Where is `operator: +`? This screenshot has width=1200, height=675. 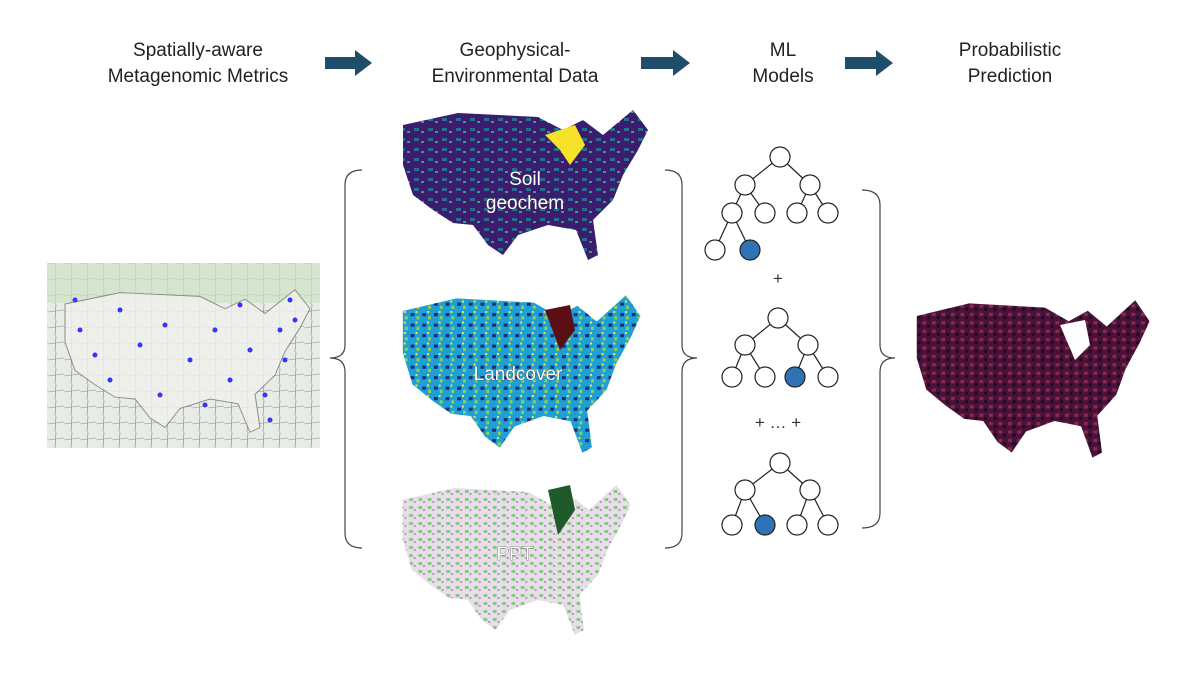
operator: + is located at coordinates (778, 278).